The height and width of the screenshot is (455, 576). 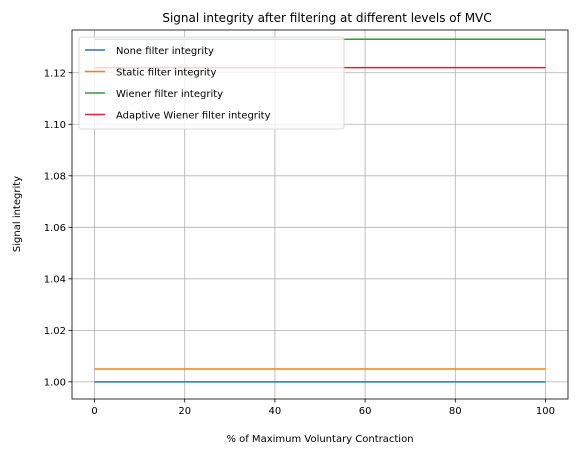 I want to click on x-tick-label: 20, so click(x=184, y=411).